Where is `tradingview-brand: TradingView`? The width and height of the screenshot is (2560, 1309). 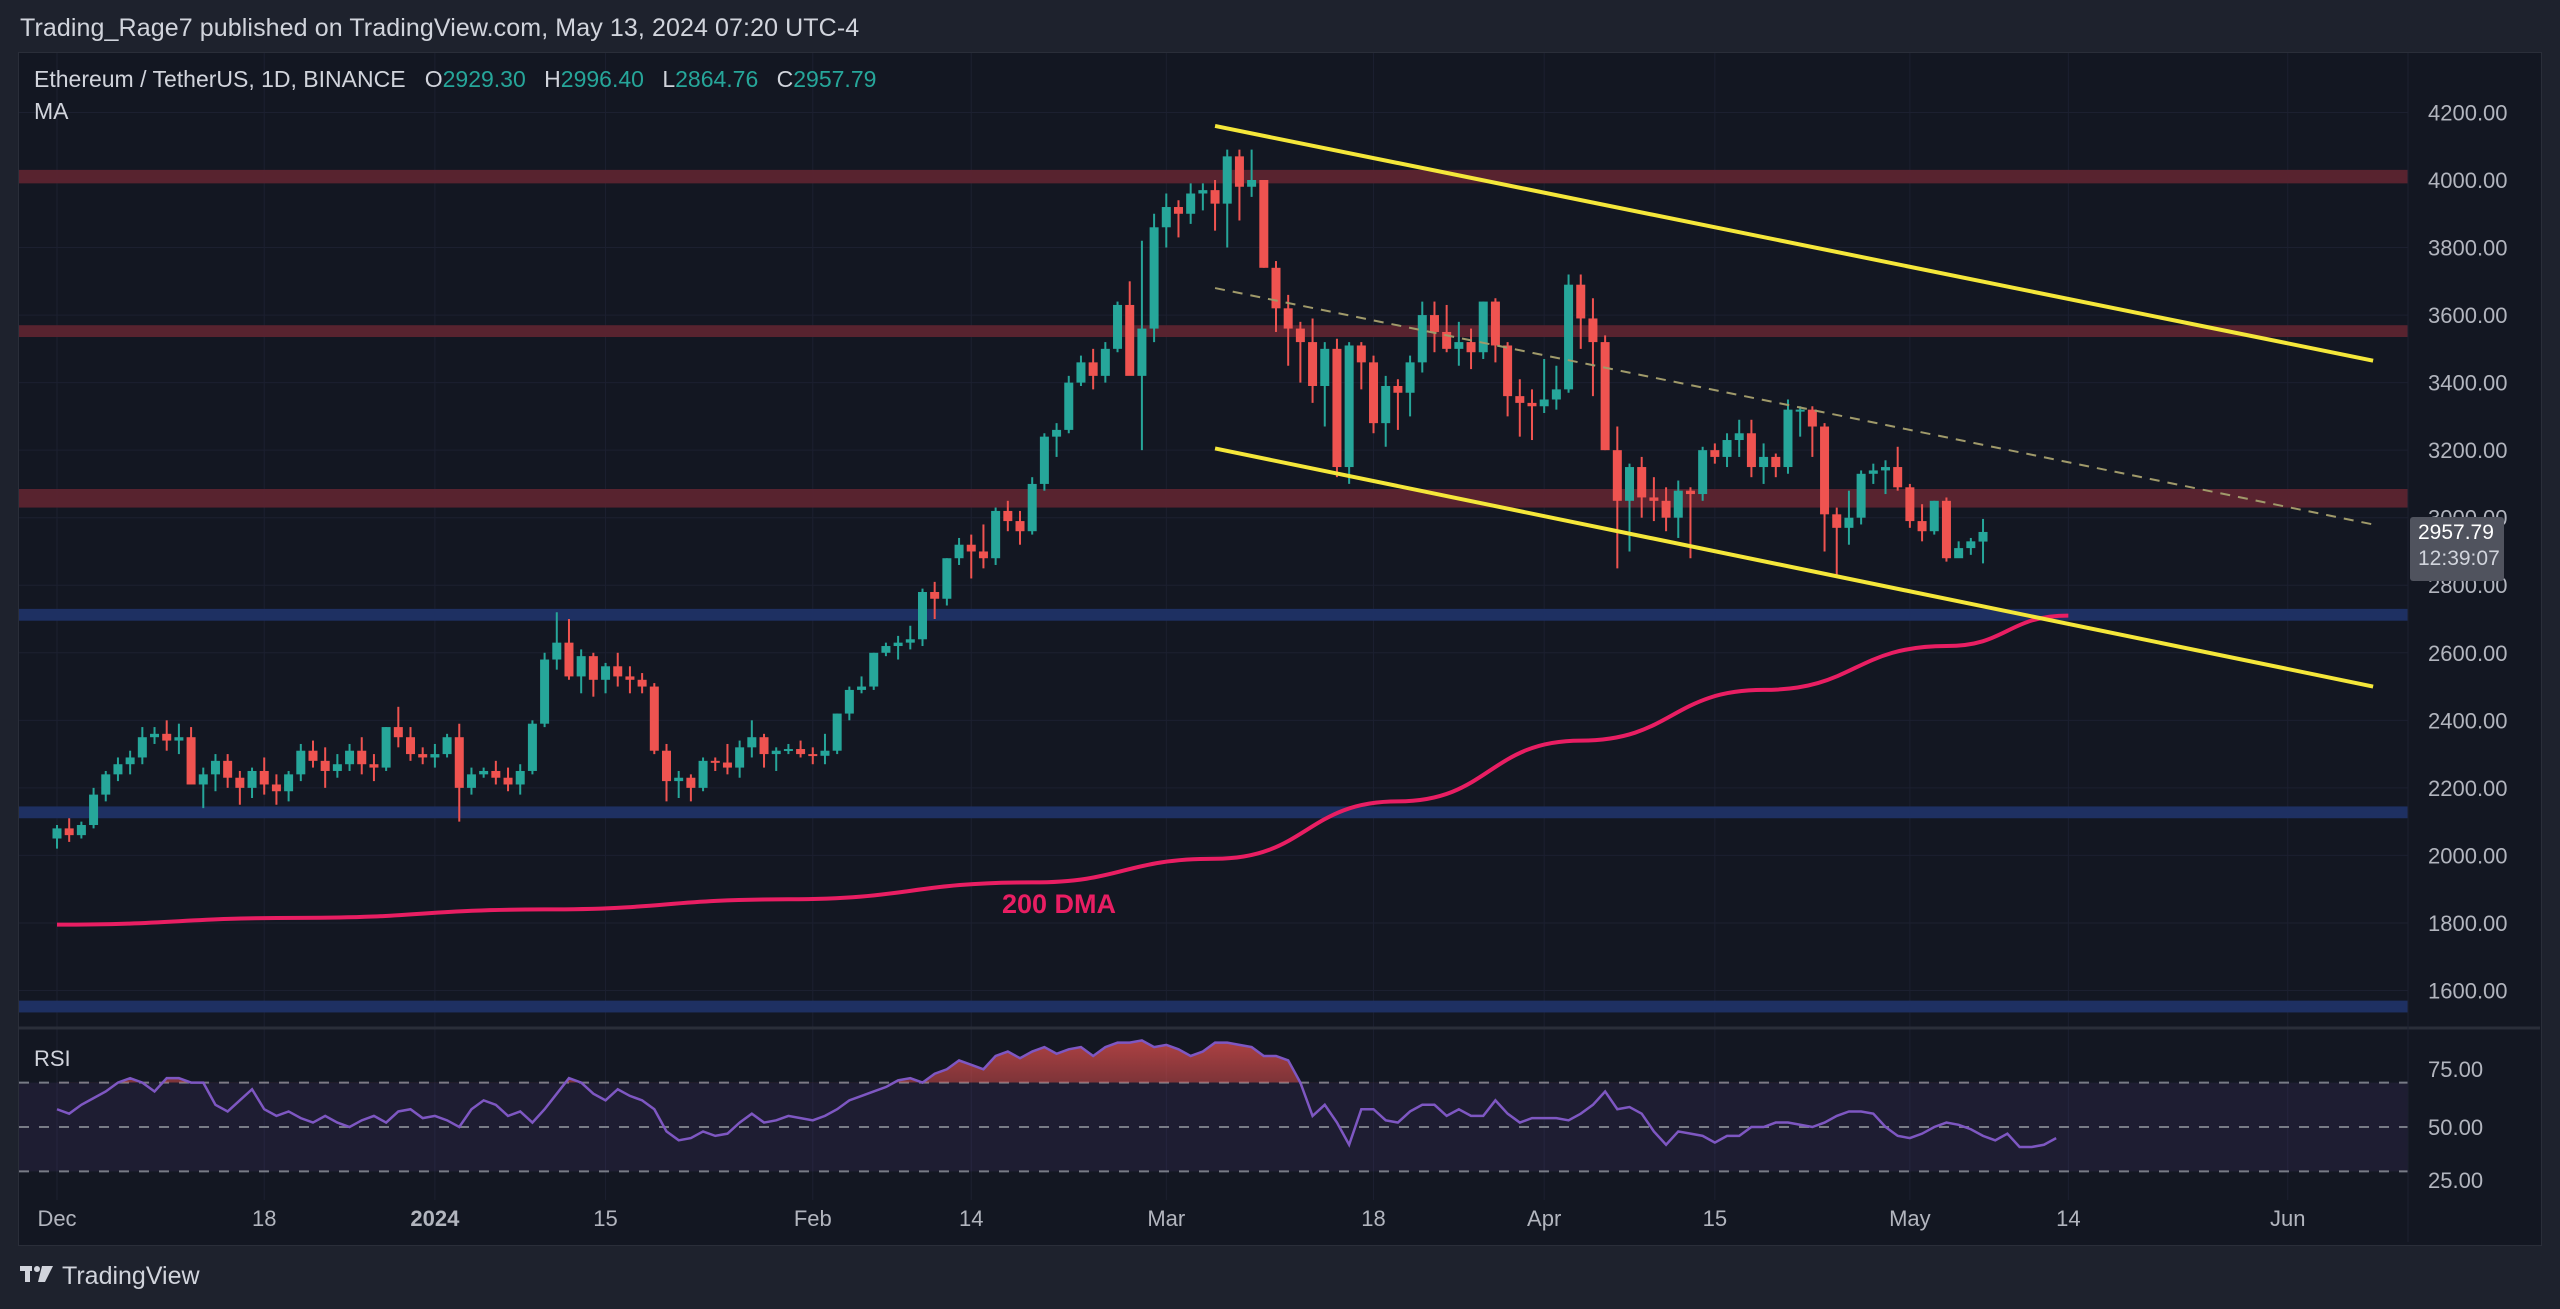
tradingview-brand: TradingView is located at coordinates (131, 1276).